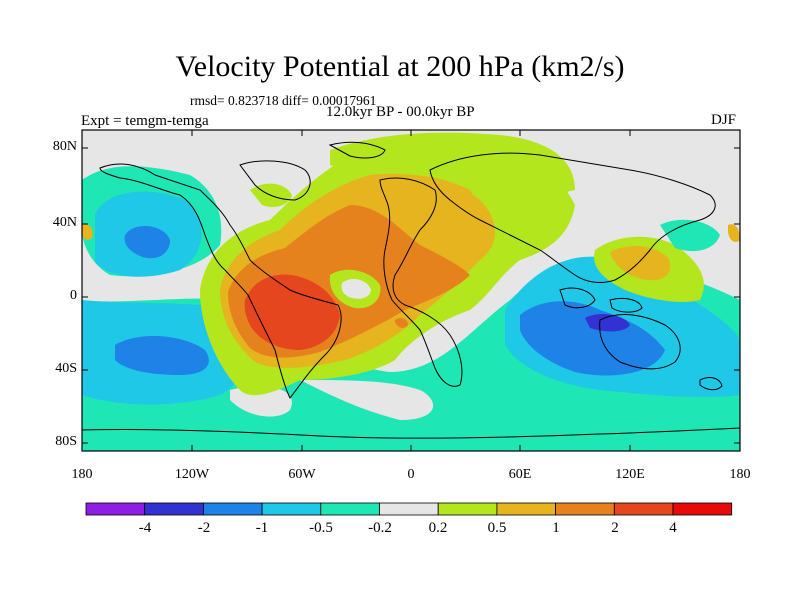 This screenshot has height=600, width=800. Describe the element at coordinates (64, 146) in the screenshot. I see `lat-label: 80N` at that location.